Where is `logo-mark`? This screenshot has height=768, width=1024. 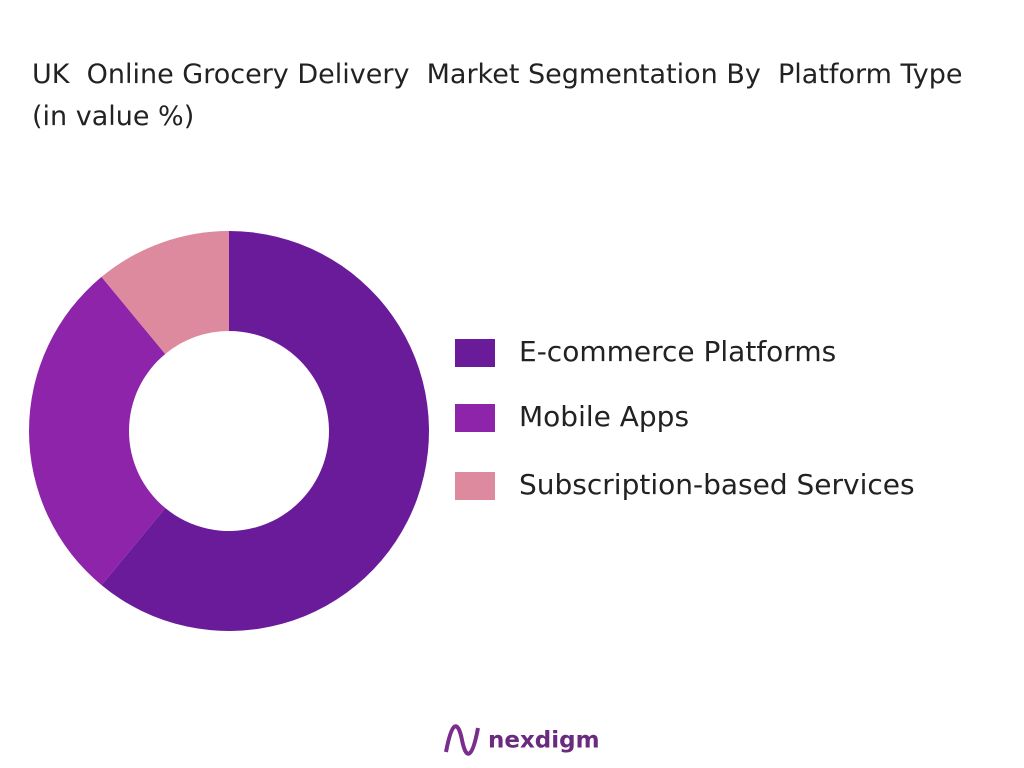 logo-mark is located at coordinates (462, 740).